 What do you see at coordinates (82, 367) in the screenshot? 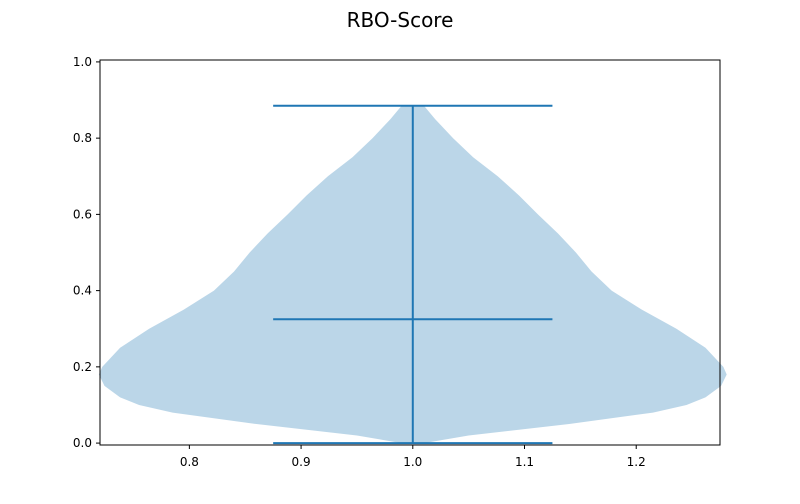
I see `y-tick-label: 0.2` at bounding box center [82, 367].